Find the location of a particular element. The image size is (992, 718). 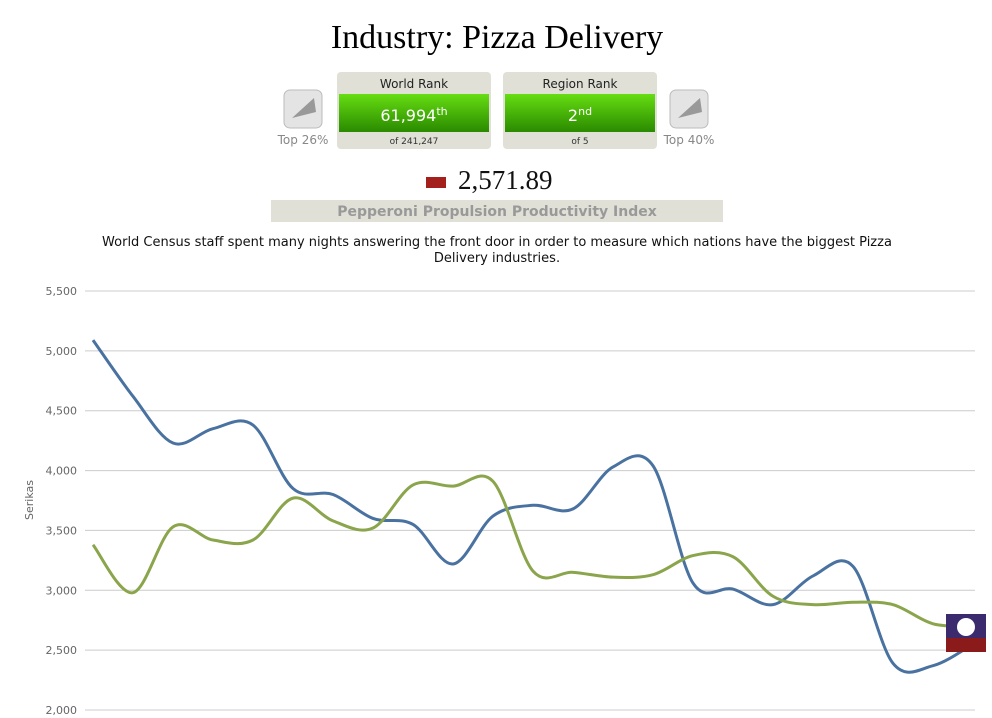

index-name: Pepperoni Propulsion Productivity Index is located at coordinates (497, 212).